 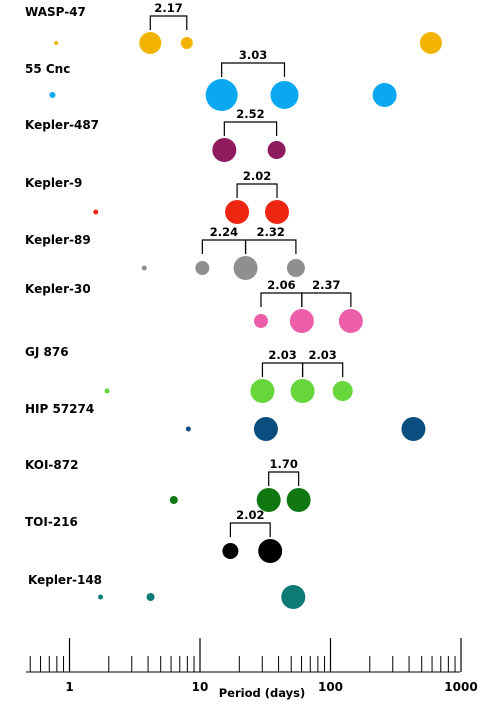 I want to click on system-5: Kepler-89 2.24 2.32, so click(x=165, y=252).